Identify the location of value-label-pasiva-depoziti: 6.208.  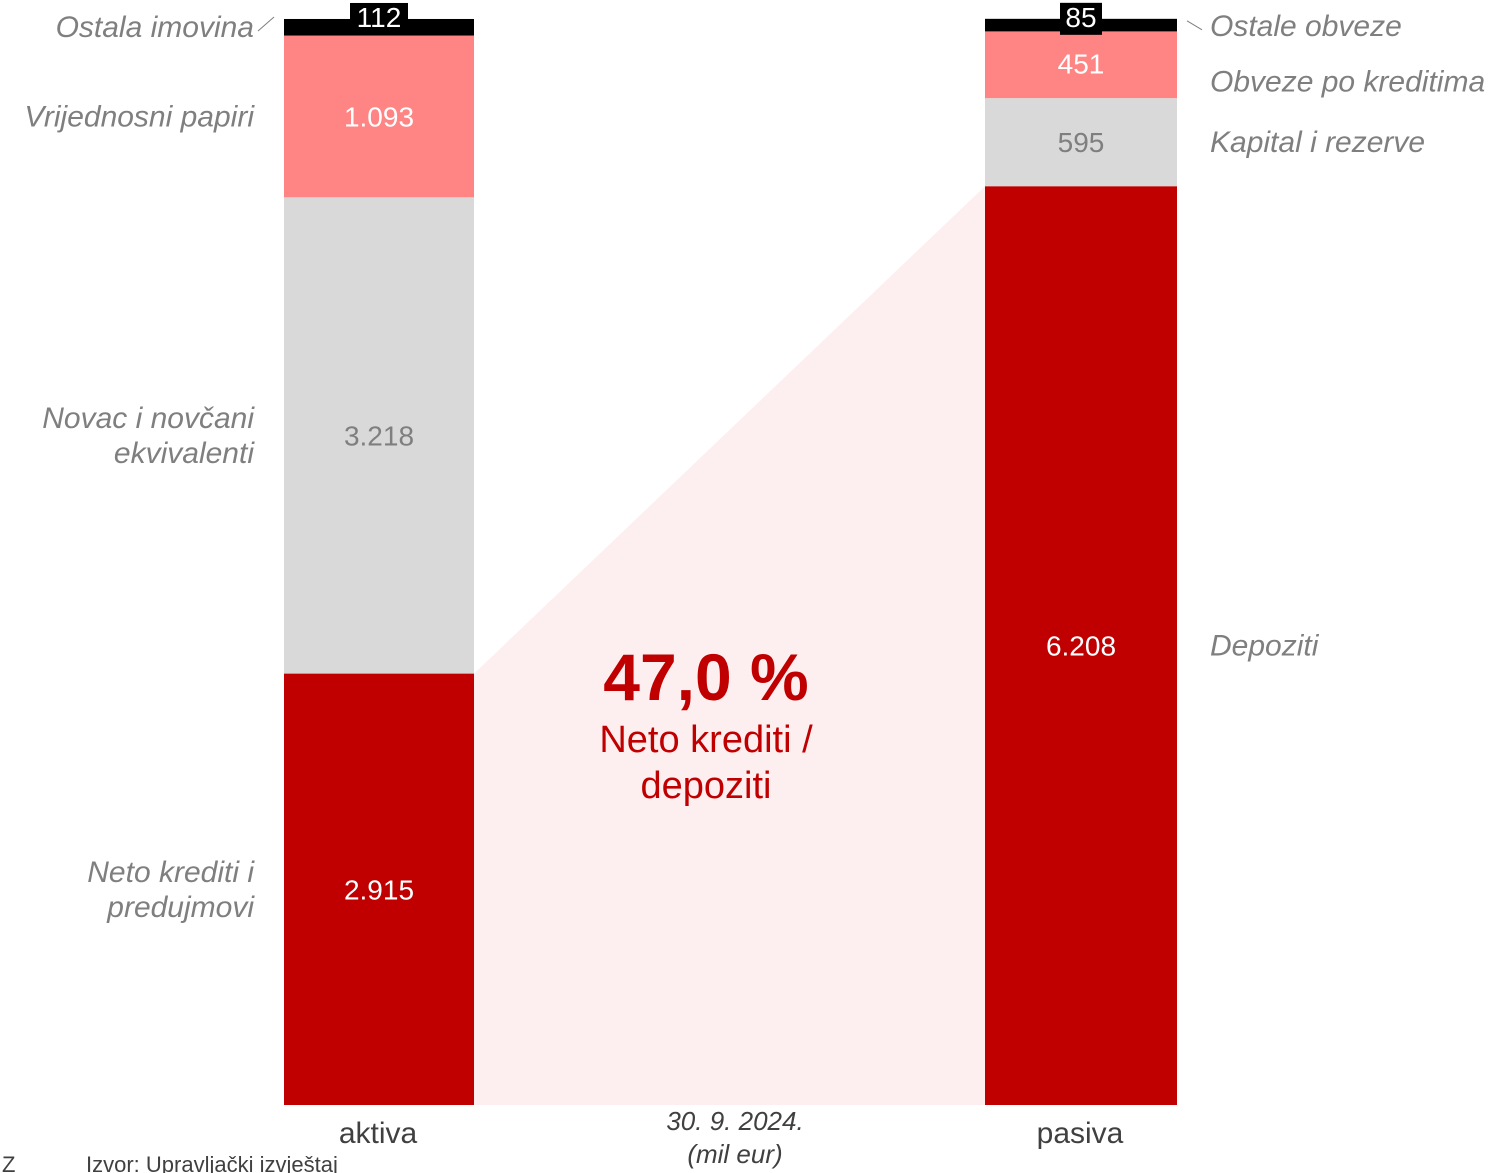
(1081, 646).